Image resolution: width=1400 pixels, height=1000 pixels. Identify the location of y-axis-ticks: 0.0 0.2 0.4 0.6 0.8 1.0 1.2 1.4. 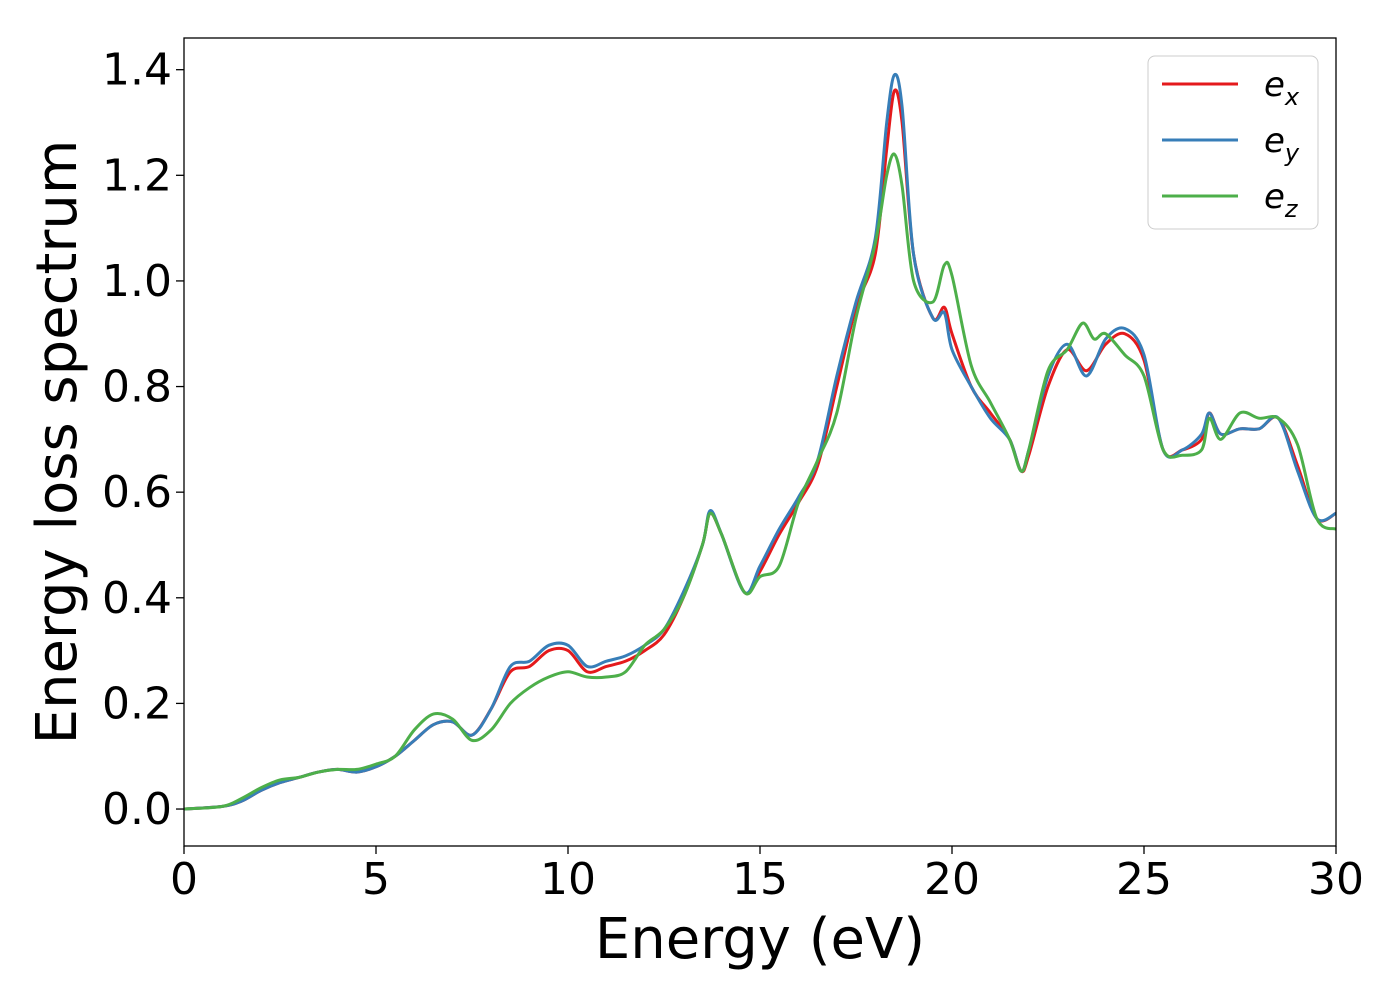
(143, 440).